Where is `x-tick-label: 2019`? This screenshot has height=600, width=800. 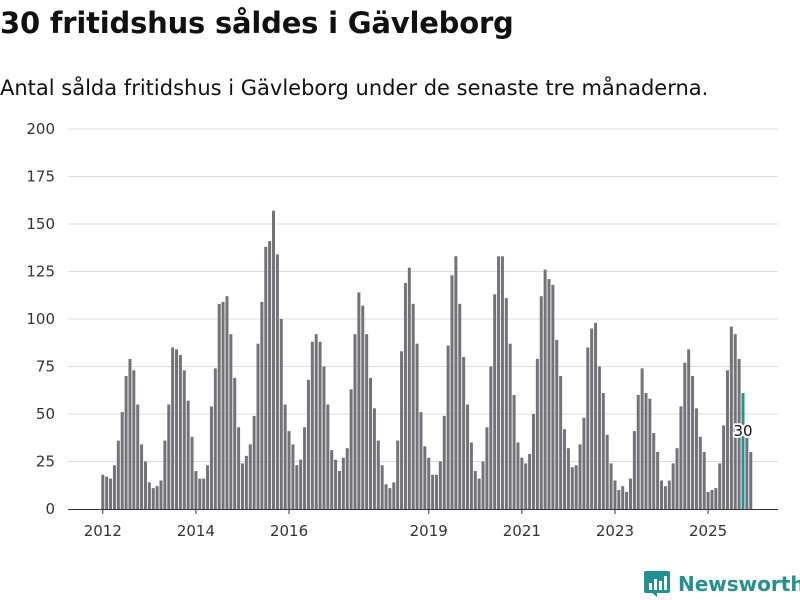 x-tick-label: 2019 is located at coordinates (429, 531).